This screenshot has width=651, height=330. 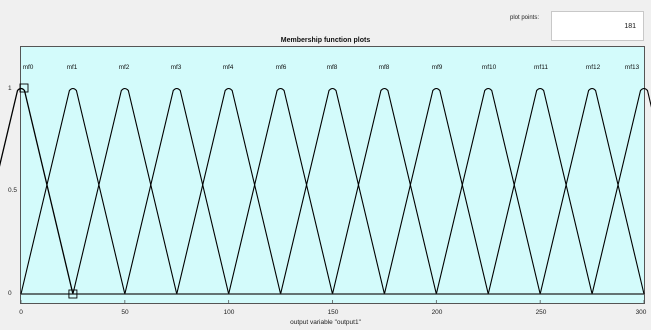 I want to click on y-tick-1: 1, so click(x=10, y=88).